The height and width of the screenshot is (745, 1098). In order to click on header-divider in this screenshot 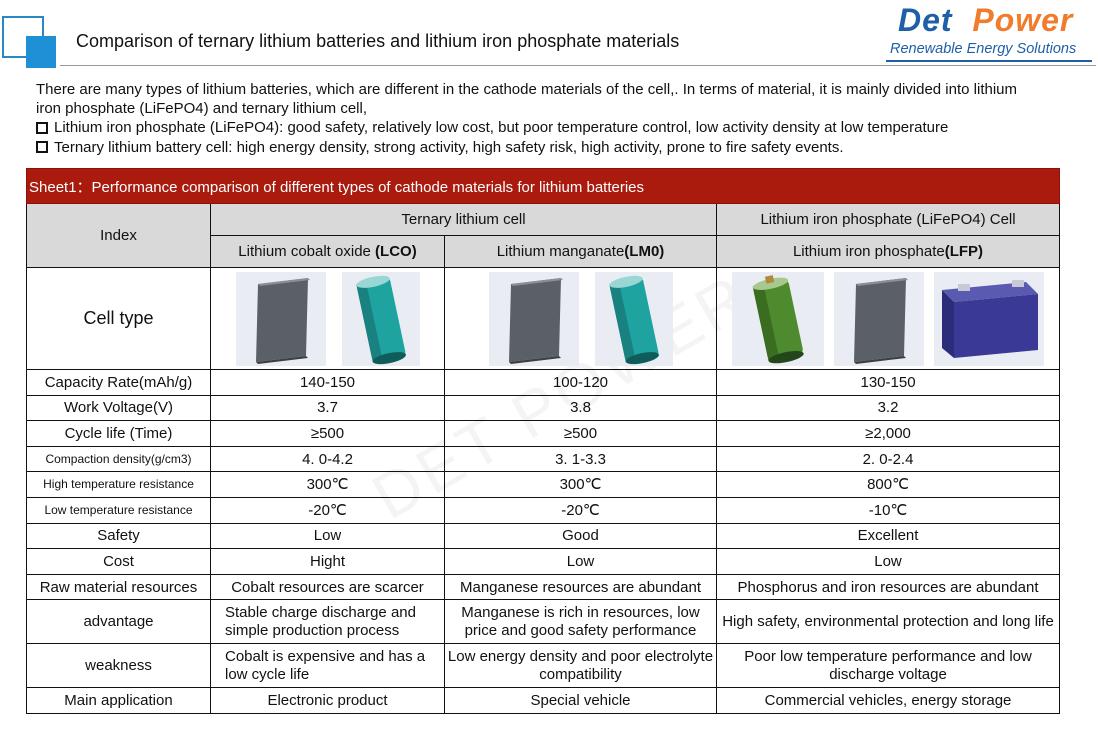, I will do `click(578, 65)`.